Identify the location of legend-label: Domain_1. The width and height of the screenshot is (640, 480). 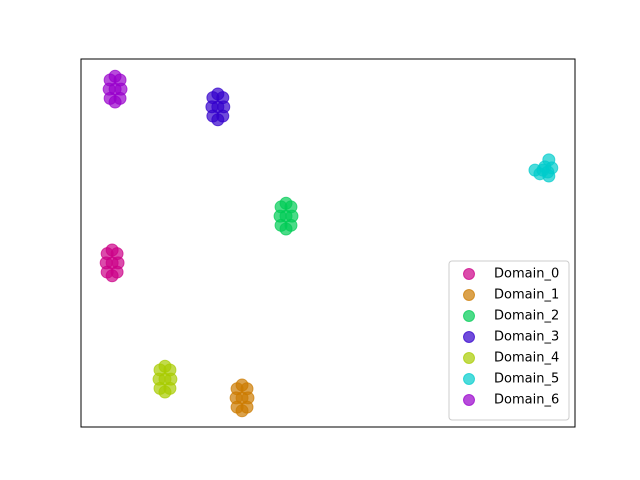
(526, 295).